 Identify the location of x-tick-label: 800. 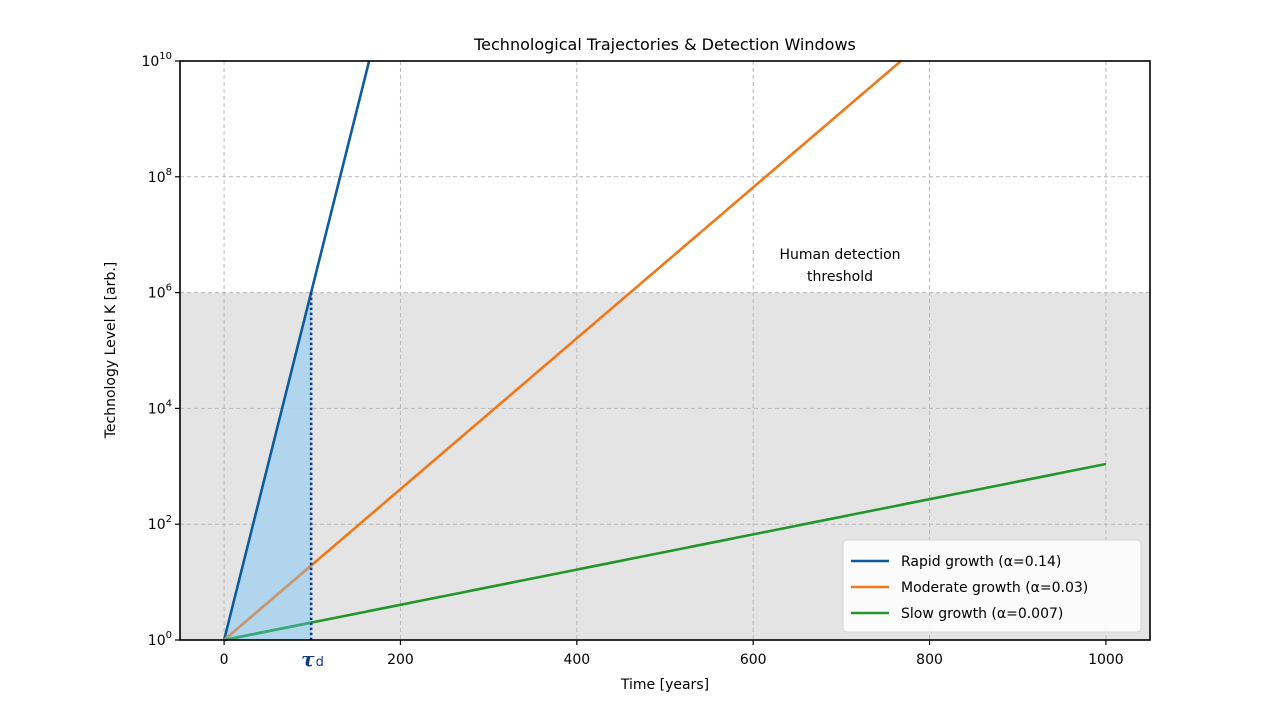
(929, 660).